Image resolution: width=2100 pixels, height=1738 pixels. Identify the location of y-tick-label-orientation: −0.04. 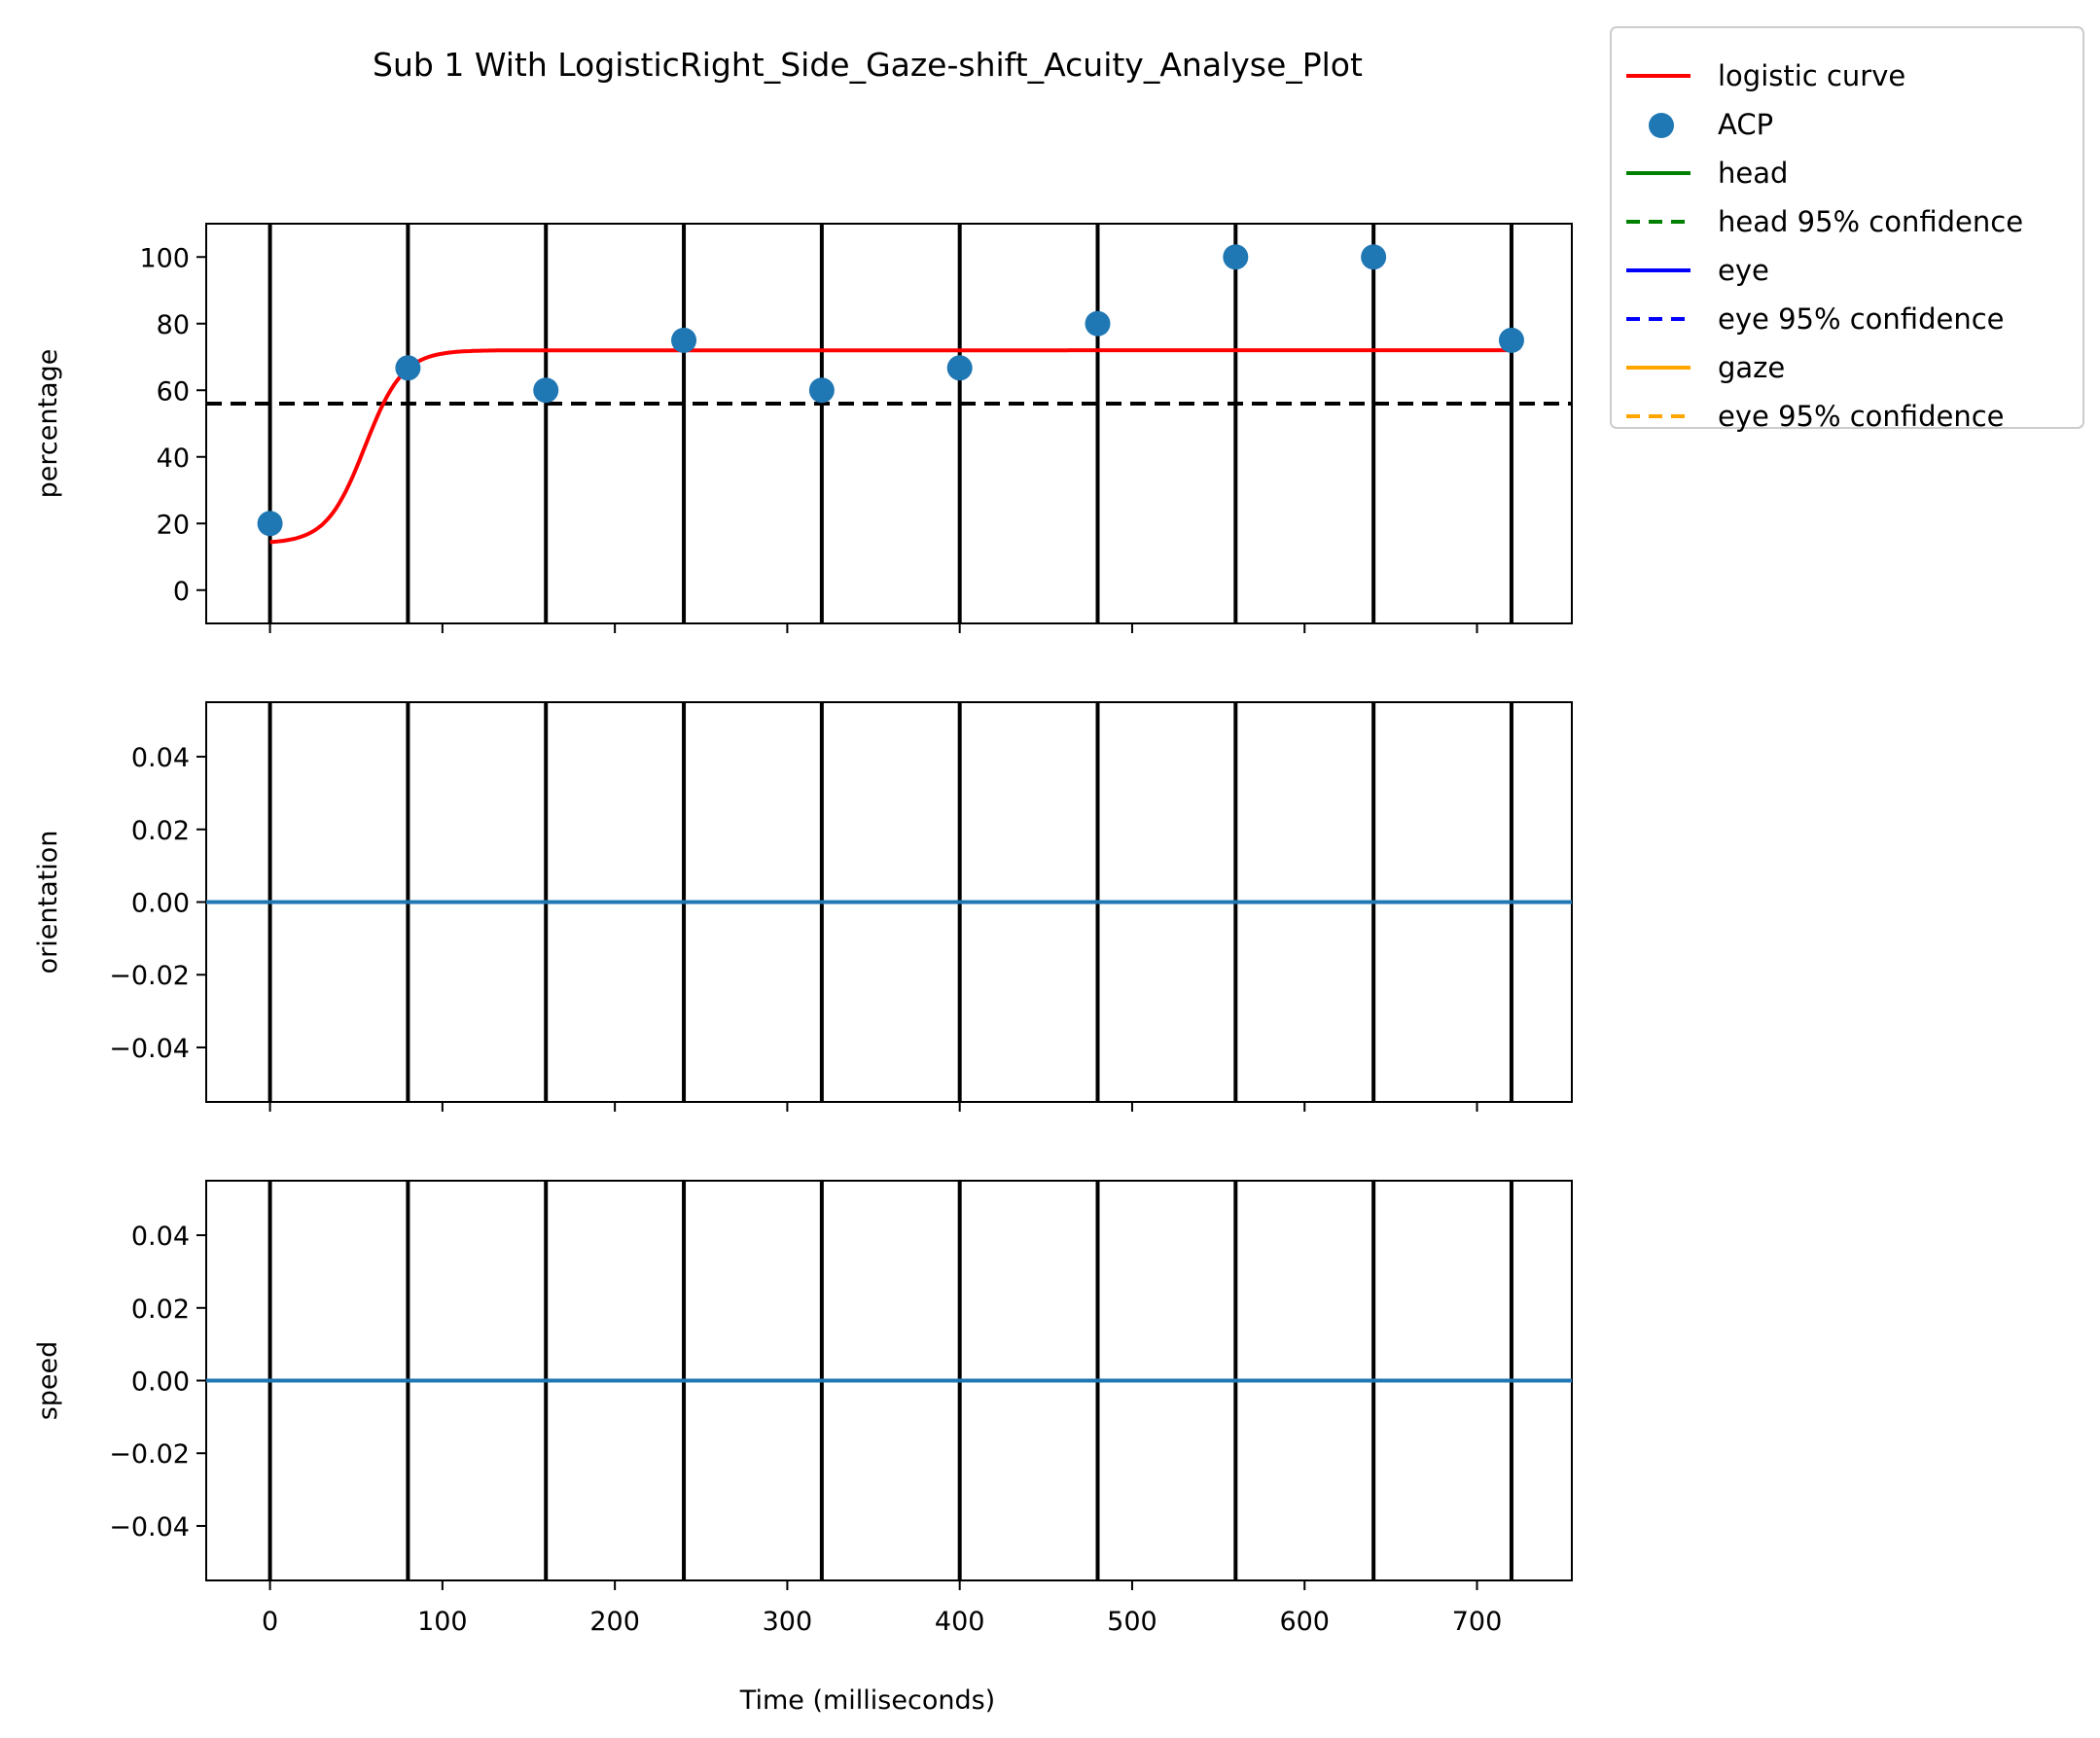
(150, 1049).